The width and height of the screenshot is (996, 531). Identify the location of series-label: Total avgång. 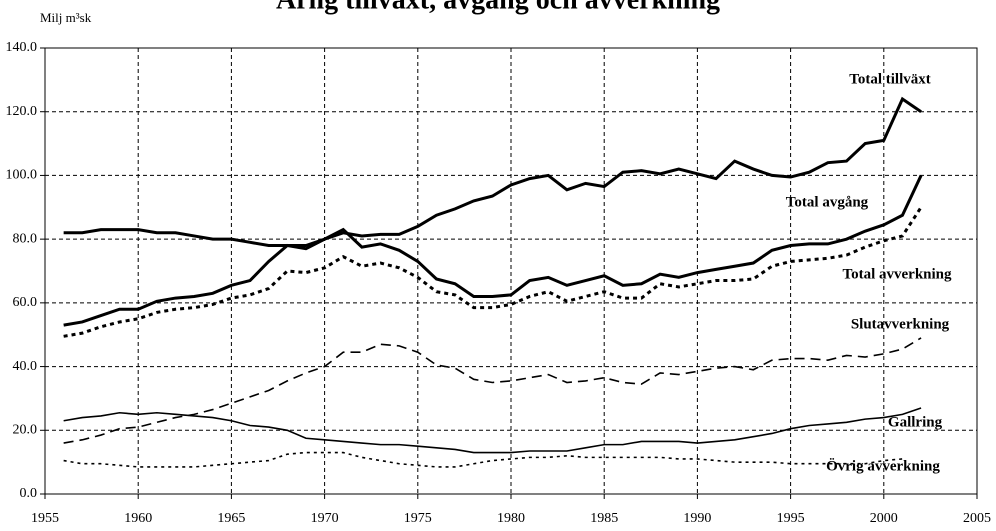
(827, 202).